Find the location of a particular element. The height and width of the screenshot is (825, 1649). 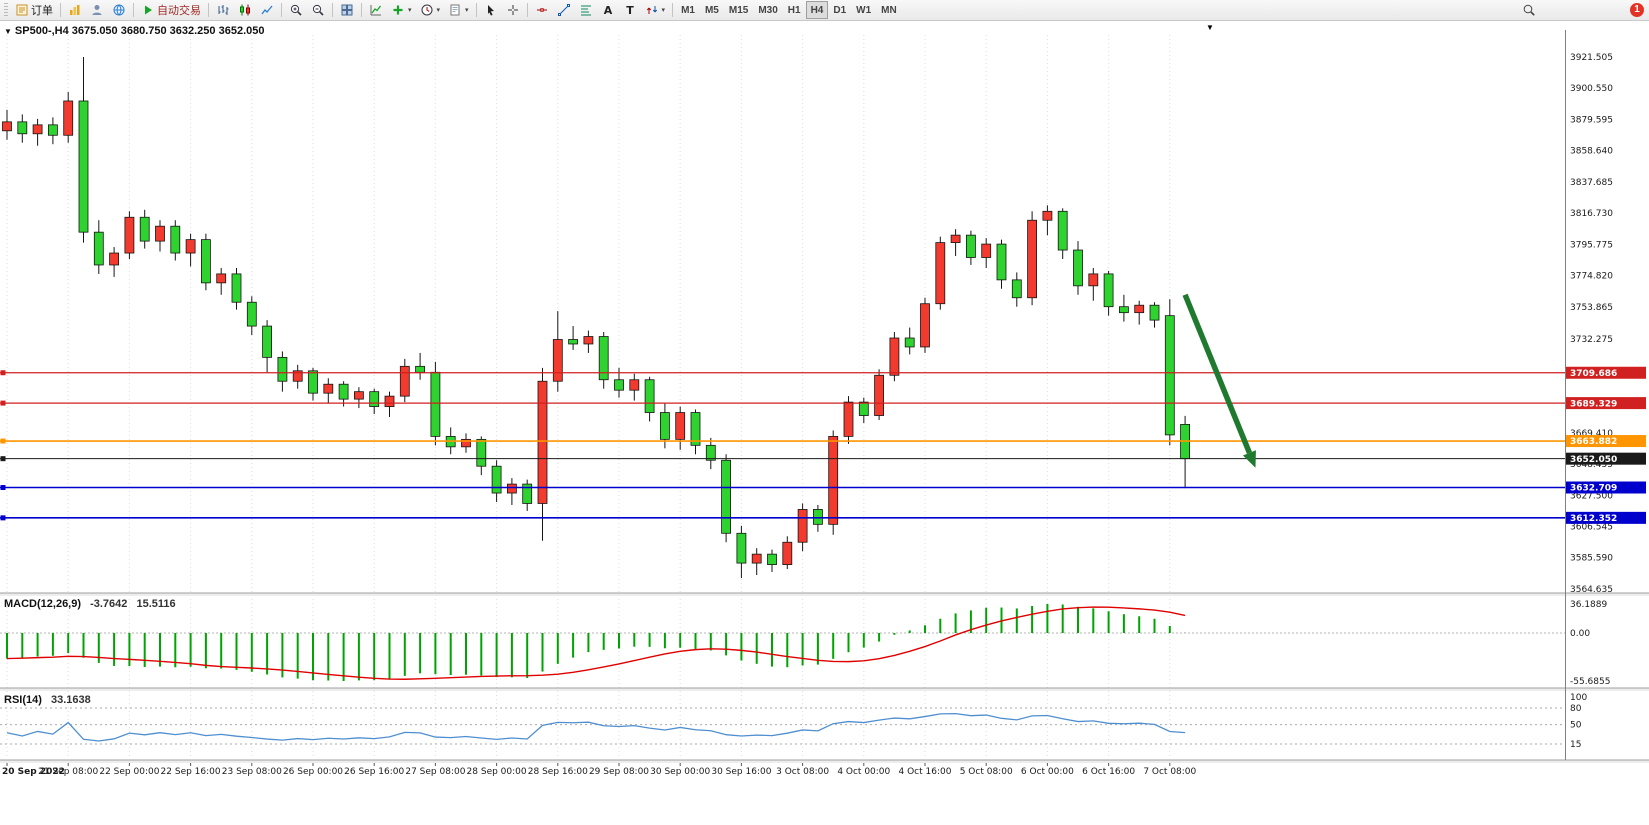

zoom-in-button is located at coordinates (296, 10).